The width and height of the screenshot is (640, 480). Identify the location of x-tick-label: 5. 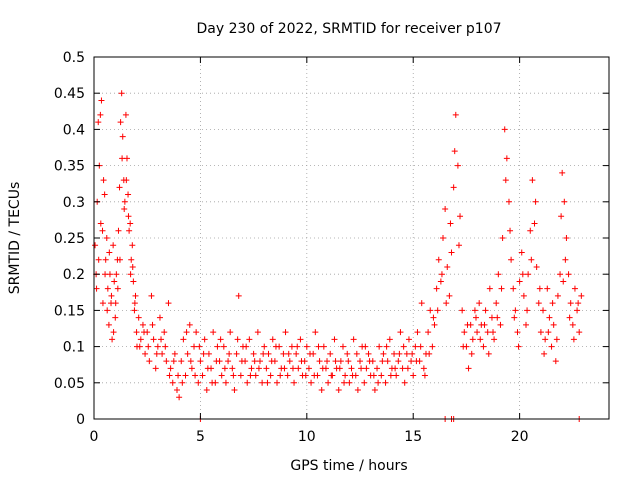
(200, 437).